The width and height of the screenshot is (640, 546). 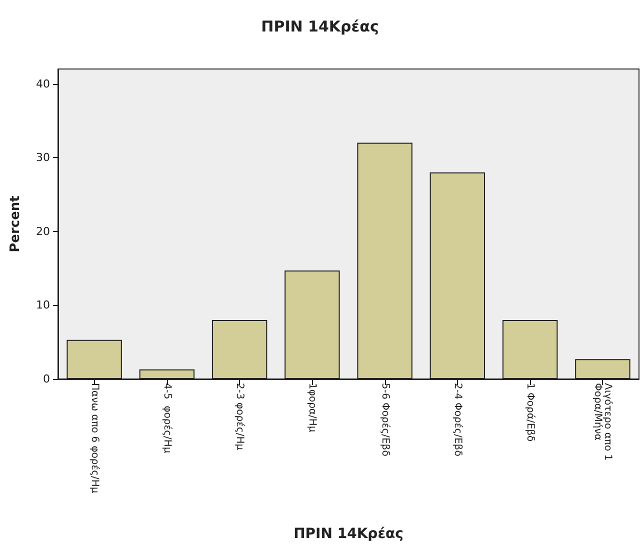 I want to click on x-axis-title: ΠΡΙΝ 14Κρέας, so click(x=349, y=534).